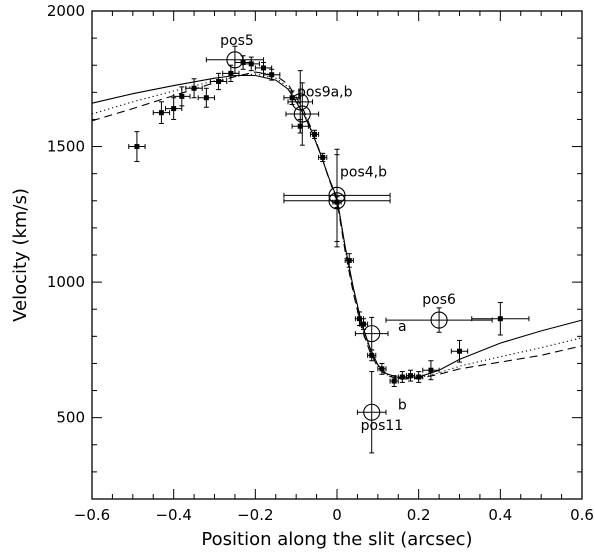  I want to click on annotation-label: pos9a,b, so click(325, 92).